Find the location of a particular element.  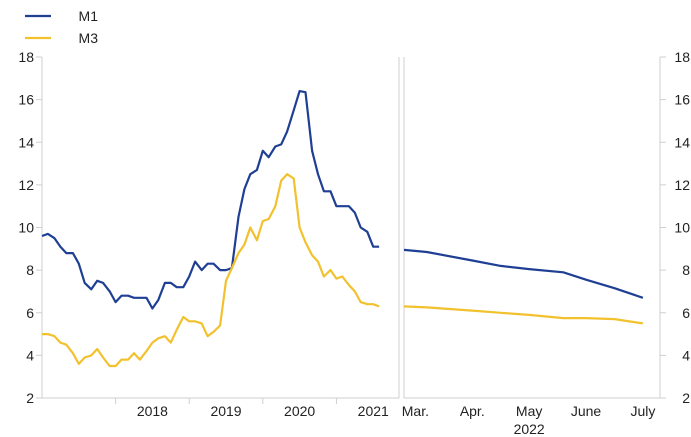

y-tick-label-left: 10 is located at coordinates (26, 228).